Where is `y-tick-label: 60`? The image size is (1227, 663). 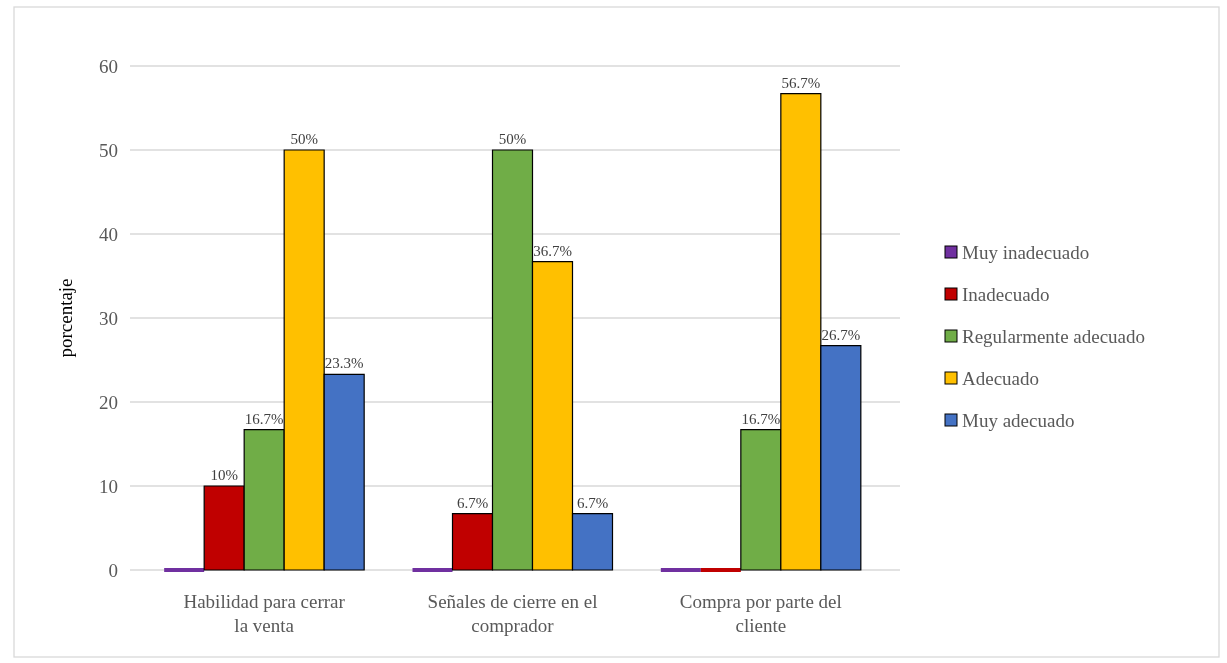 y-tick-label: 60 is located at coordinates (108, 66).